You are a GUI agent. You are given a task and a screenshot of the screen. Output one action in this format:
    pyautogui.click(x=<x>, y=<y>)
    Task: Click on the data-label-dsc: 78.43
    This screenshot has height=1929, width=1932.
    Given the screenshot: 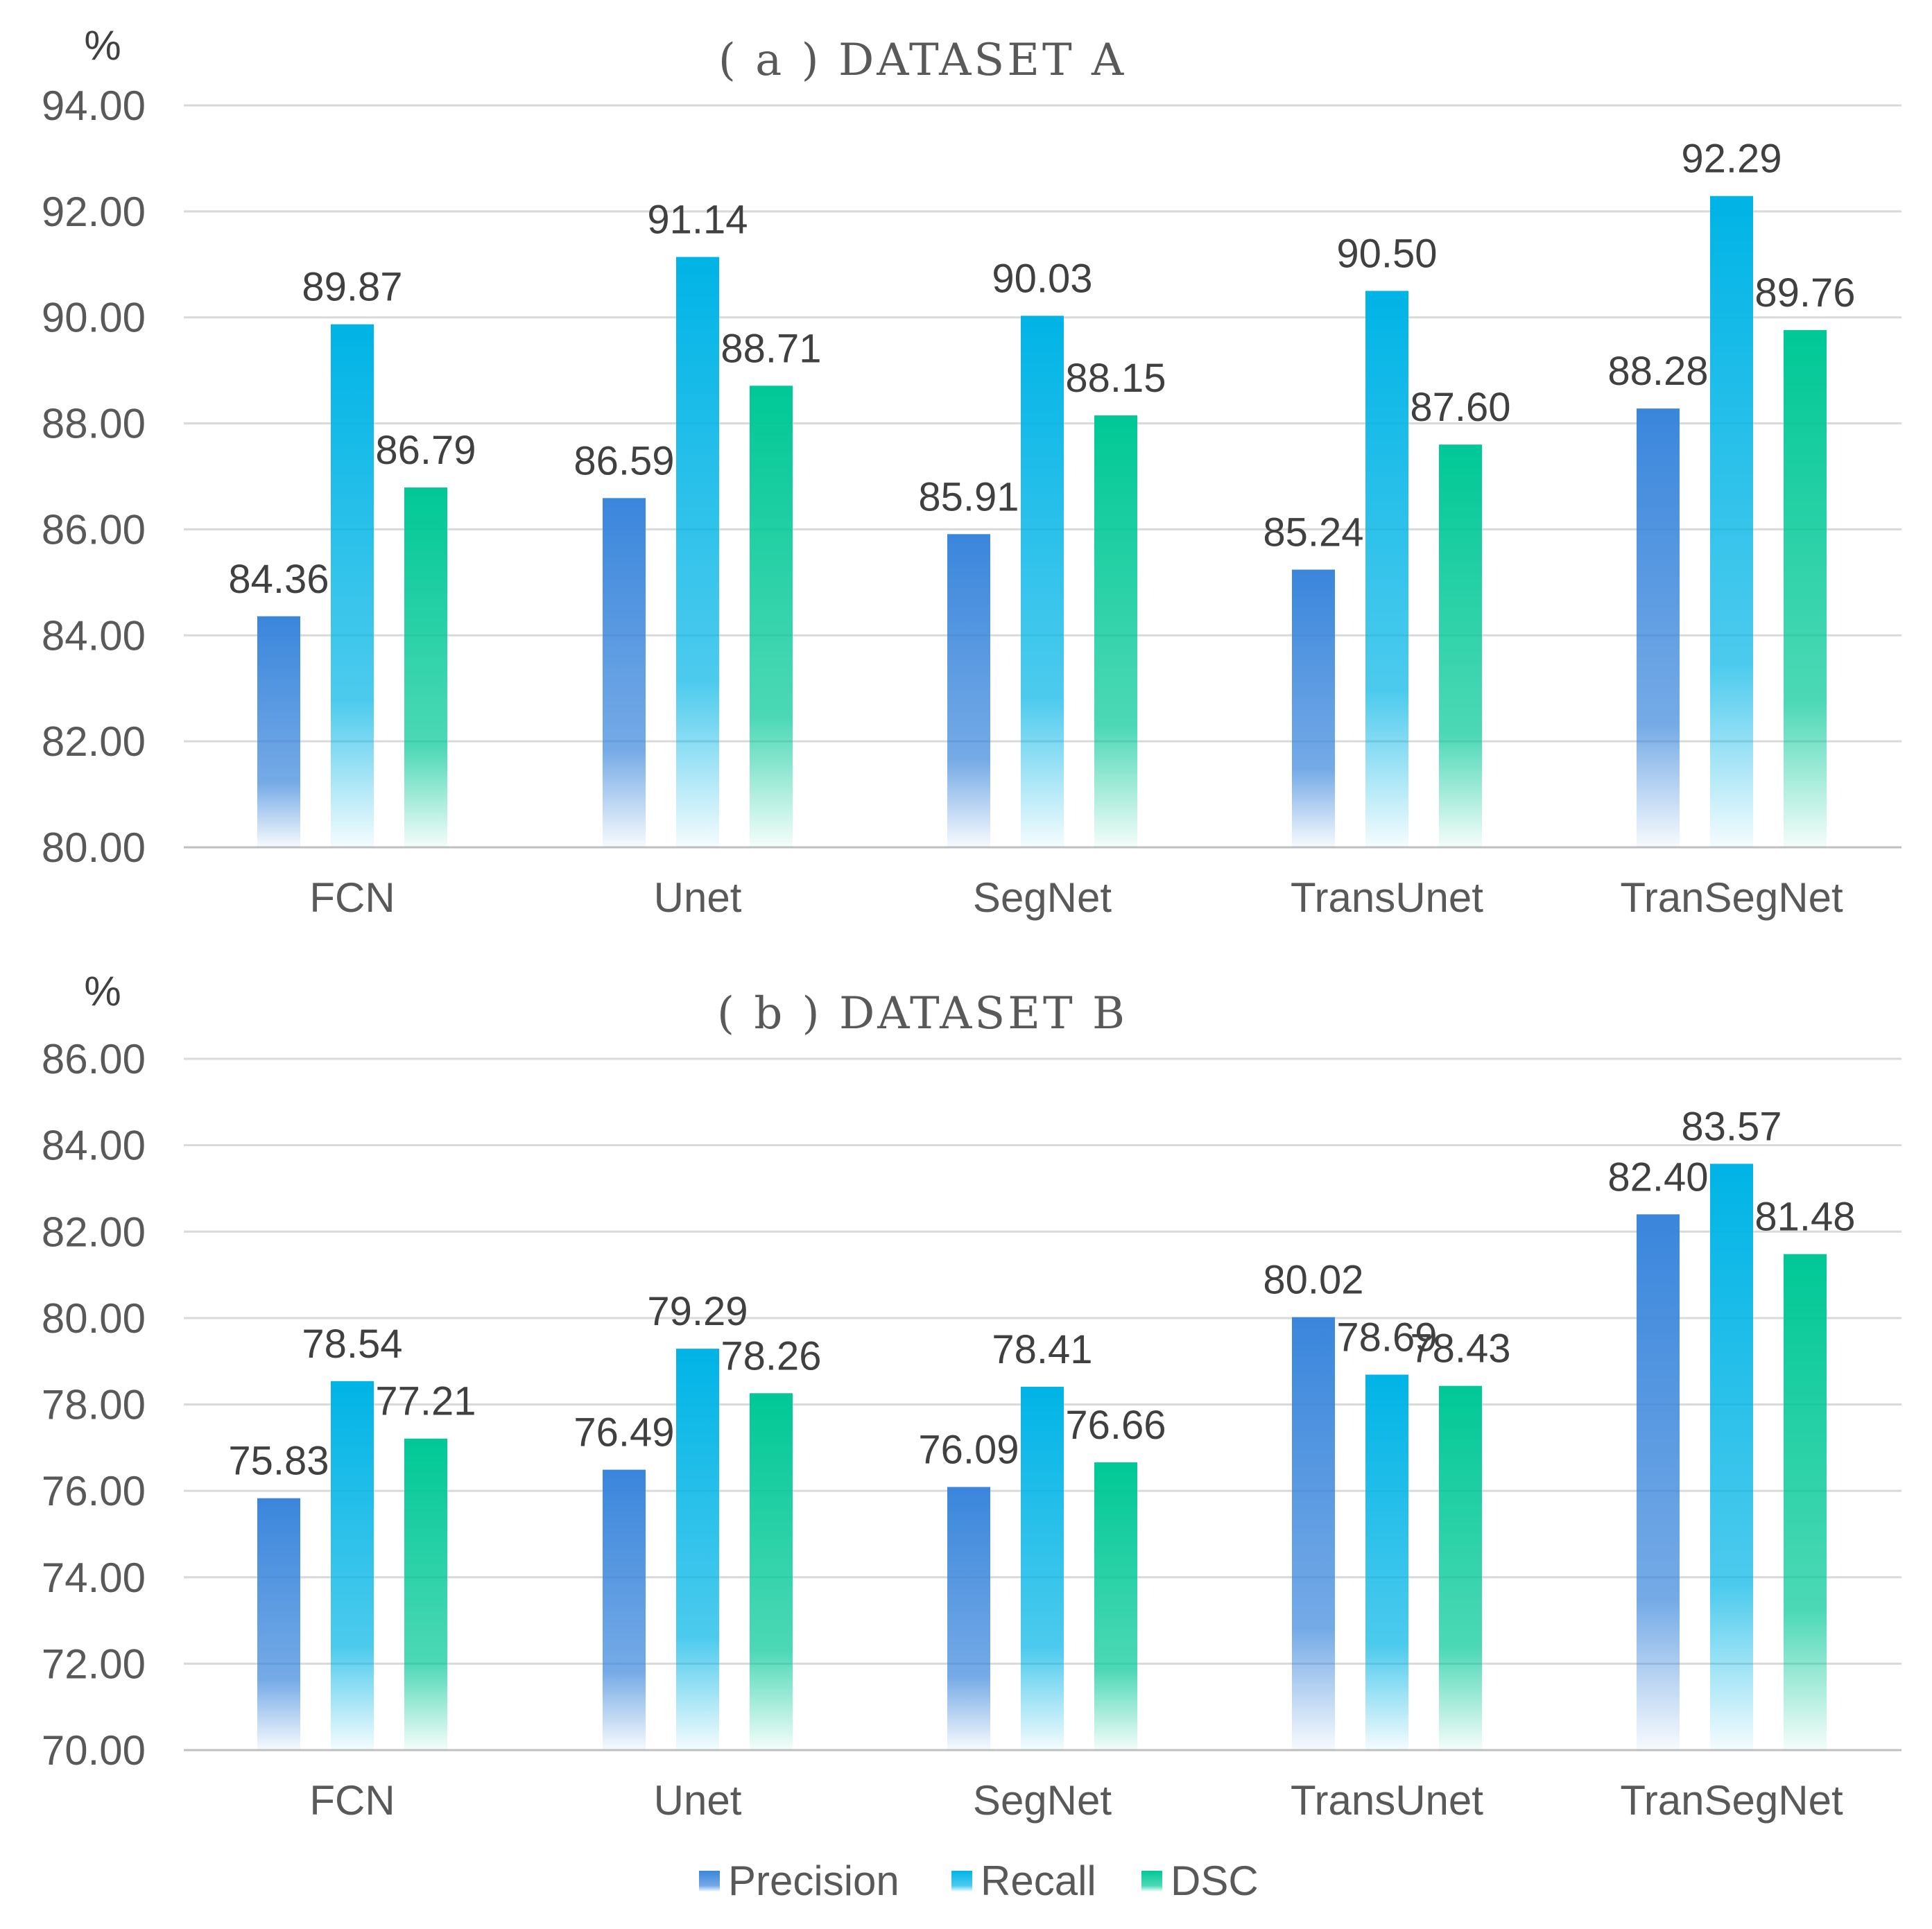 What is the action you would take?
    pyautogui.click(x=1460, y=1349)
    